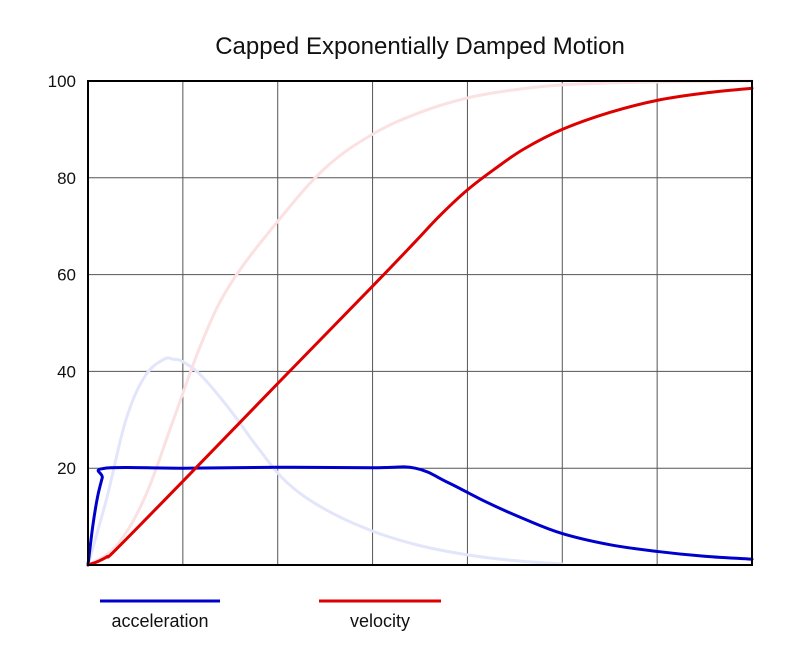 The image size is (800, 667). I want to click on y-tick-label: 60, so click(66, 275).